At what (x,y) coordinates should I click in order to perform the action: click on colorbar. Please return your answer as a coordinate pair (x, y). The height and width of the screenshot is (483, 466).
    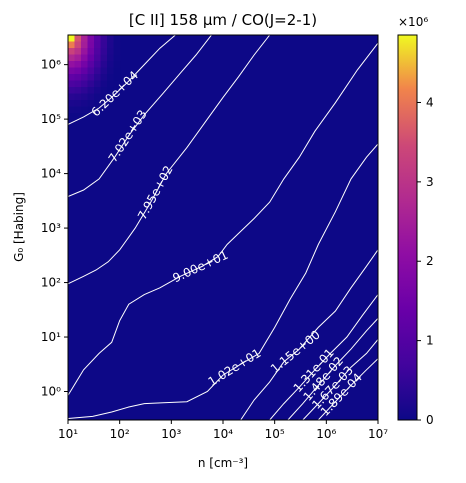
    Looking at the image, I should click on (407, 227).